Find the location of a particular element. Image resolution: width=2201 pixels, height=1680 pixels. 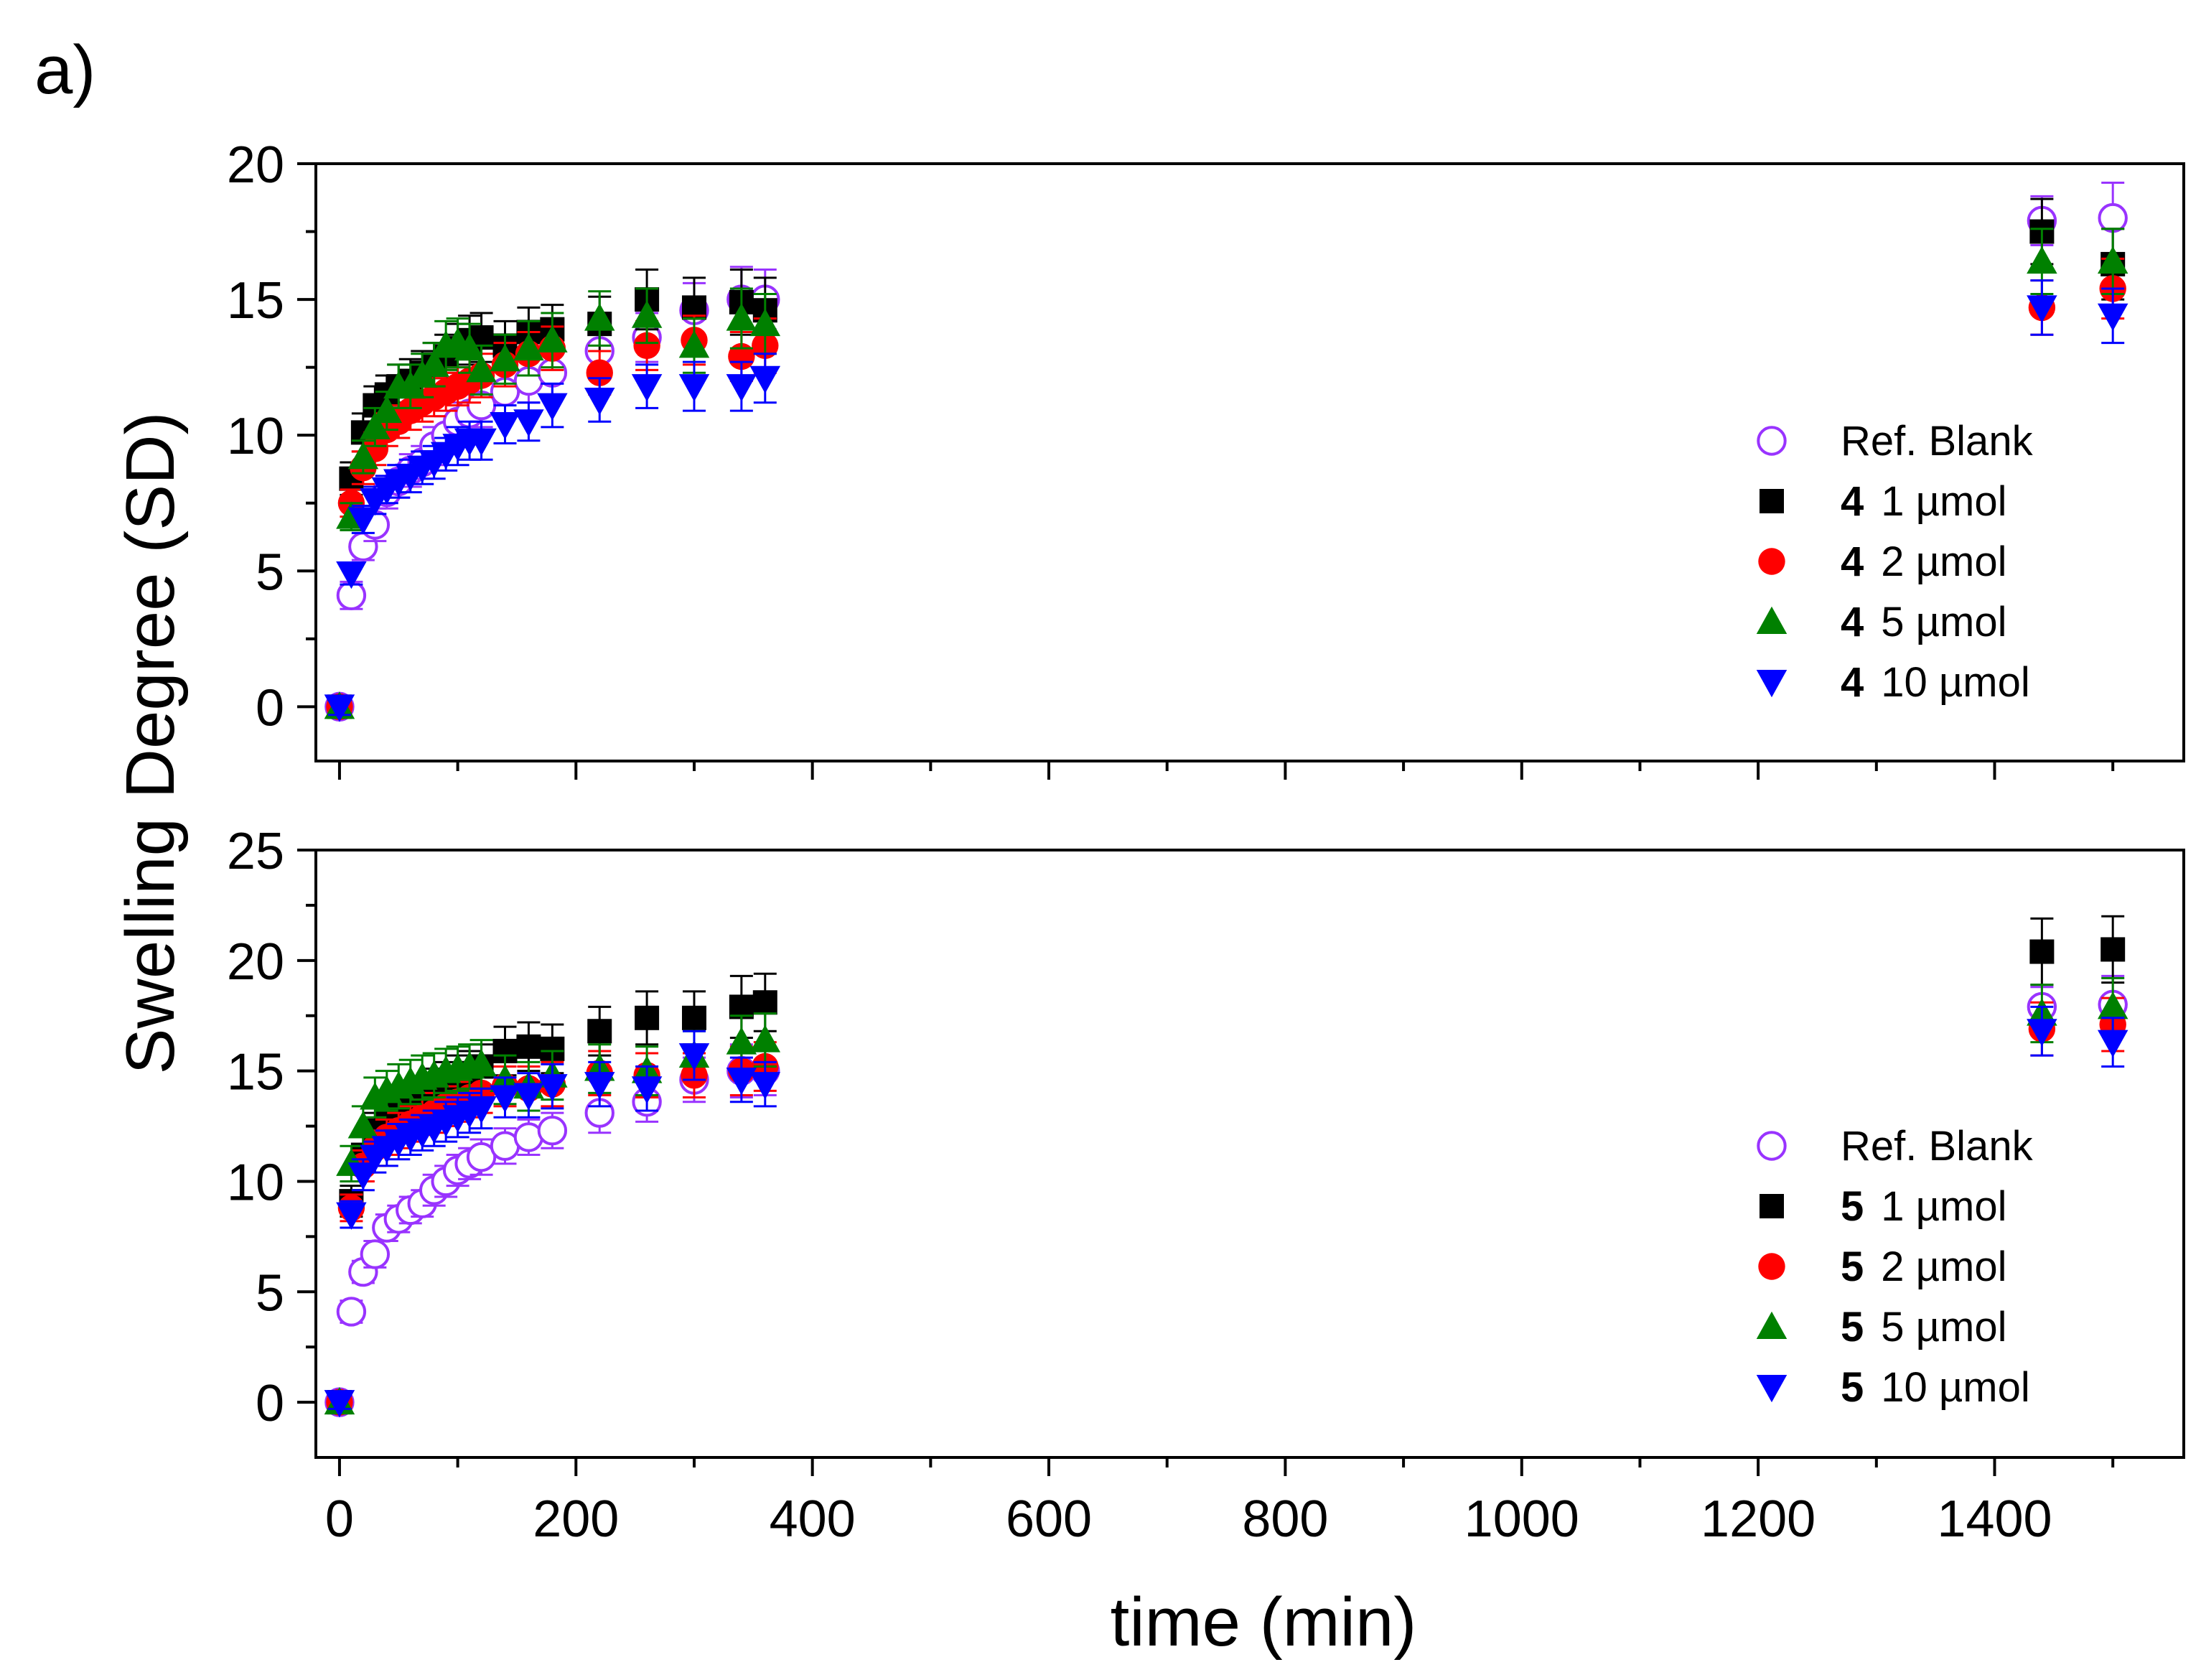

legend-label: 5 2 µmol is located at coordinates (1924, 1266).